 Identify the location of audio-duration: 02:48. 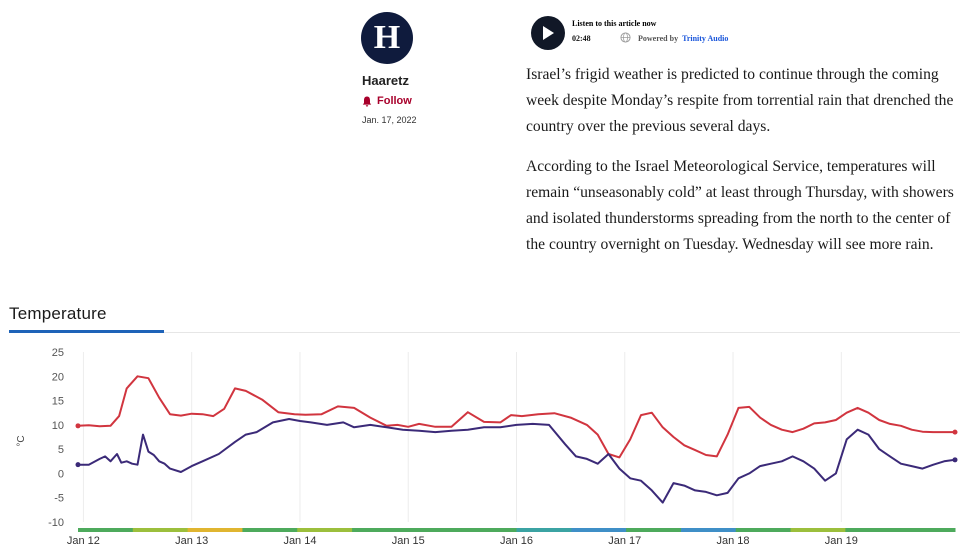
(581, 38).